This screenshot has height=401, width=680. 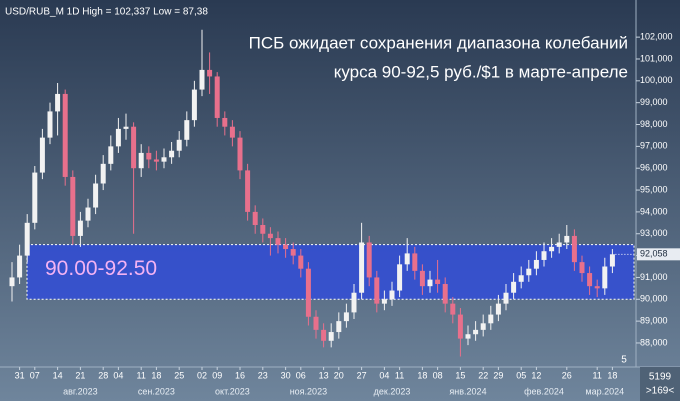 I want to click on x-tick-label: 31, so click(x=20, y=375).